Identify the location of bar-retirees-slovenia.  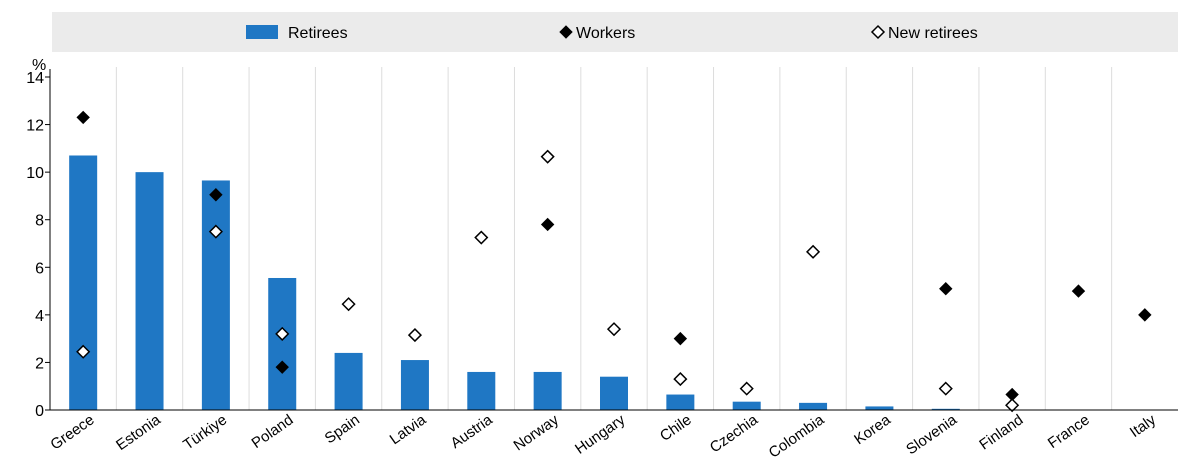
(945, 409).